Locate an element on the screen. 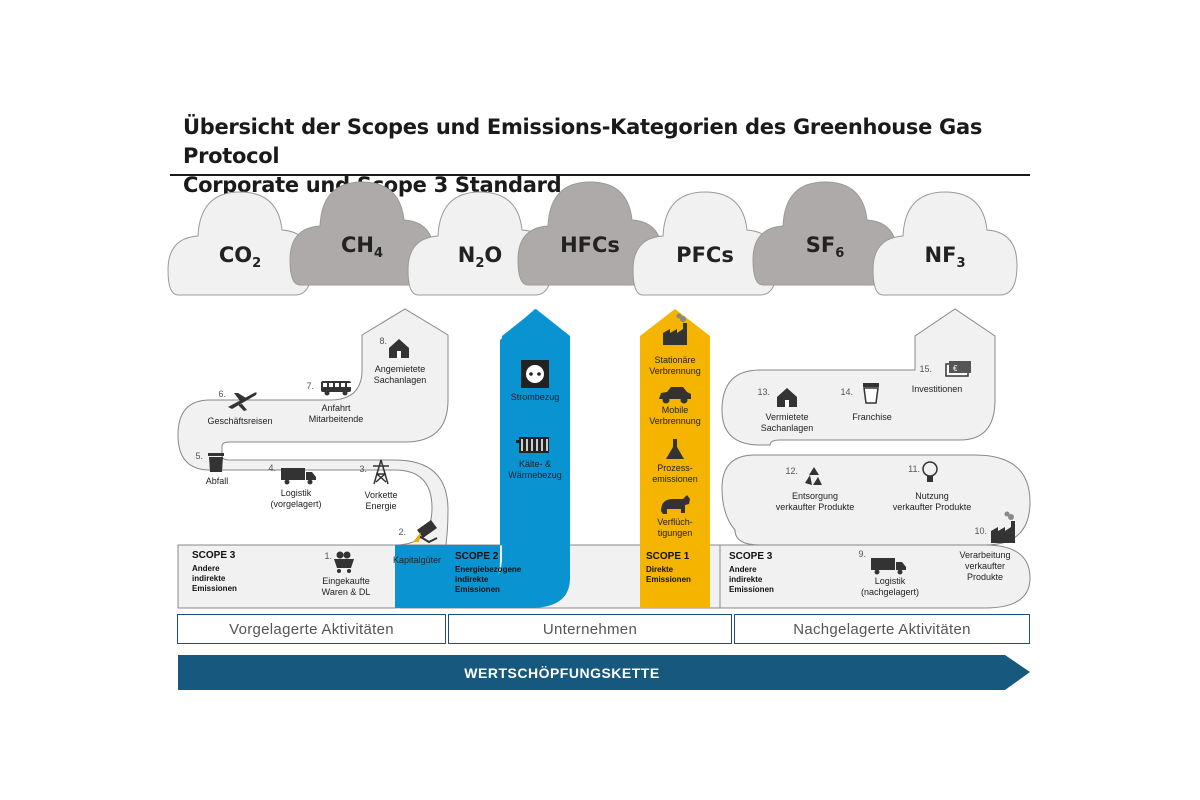 This screenshot has width=1200, height=800. item-label: (vorgelagert) is located at coordinates (295, 504).